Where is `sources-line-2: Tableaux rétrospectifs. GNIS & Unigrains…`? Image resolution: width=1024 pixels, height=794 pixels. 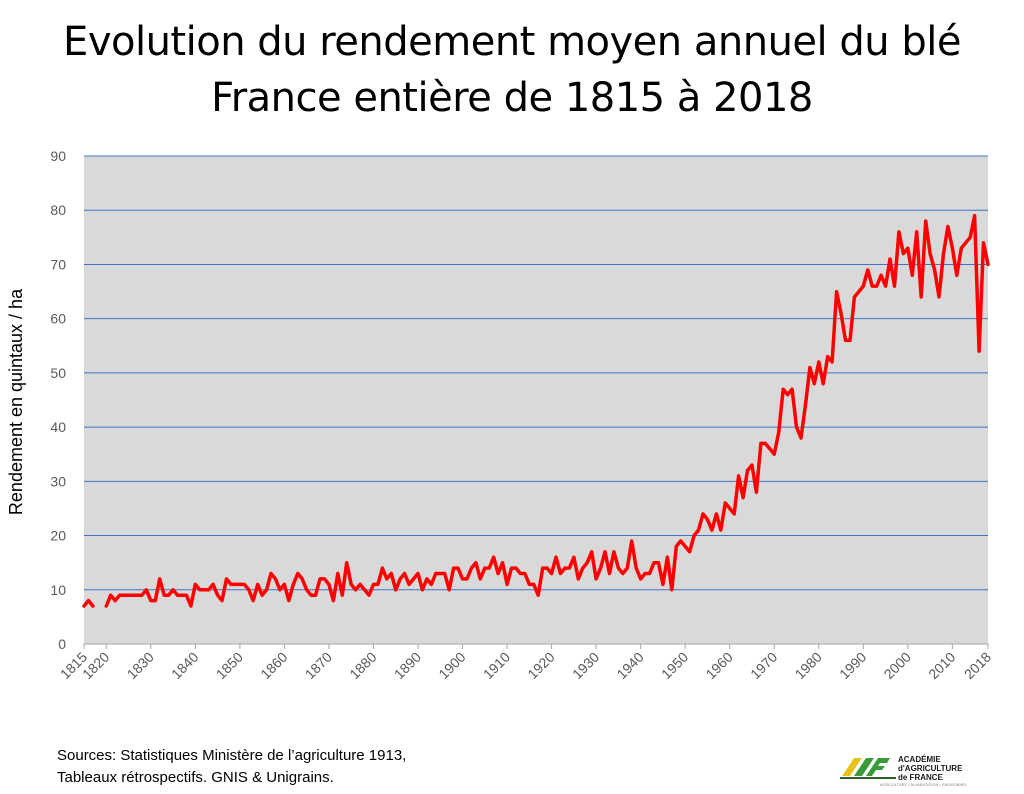 sources-line-2: Tableaux rétrospectifs. GNIS & Unigrains… is located at coordinates (195, 777).